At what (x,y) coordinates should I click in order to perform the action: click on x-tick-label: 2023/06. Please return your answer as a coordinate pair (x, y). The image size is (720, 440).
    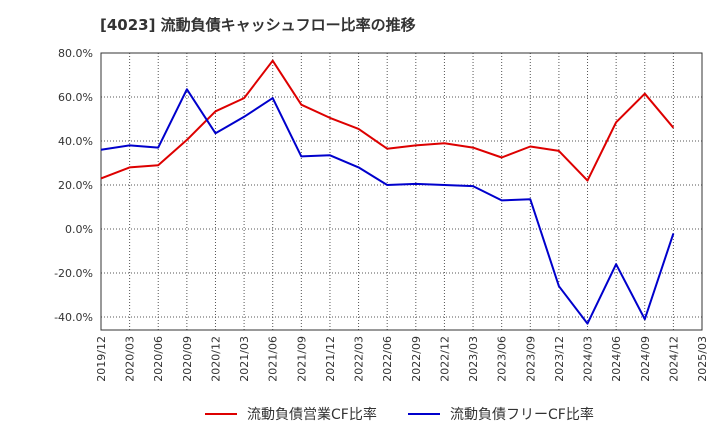
    Looking at the image, I should click on (502, 359).